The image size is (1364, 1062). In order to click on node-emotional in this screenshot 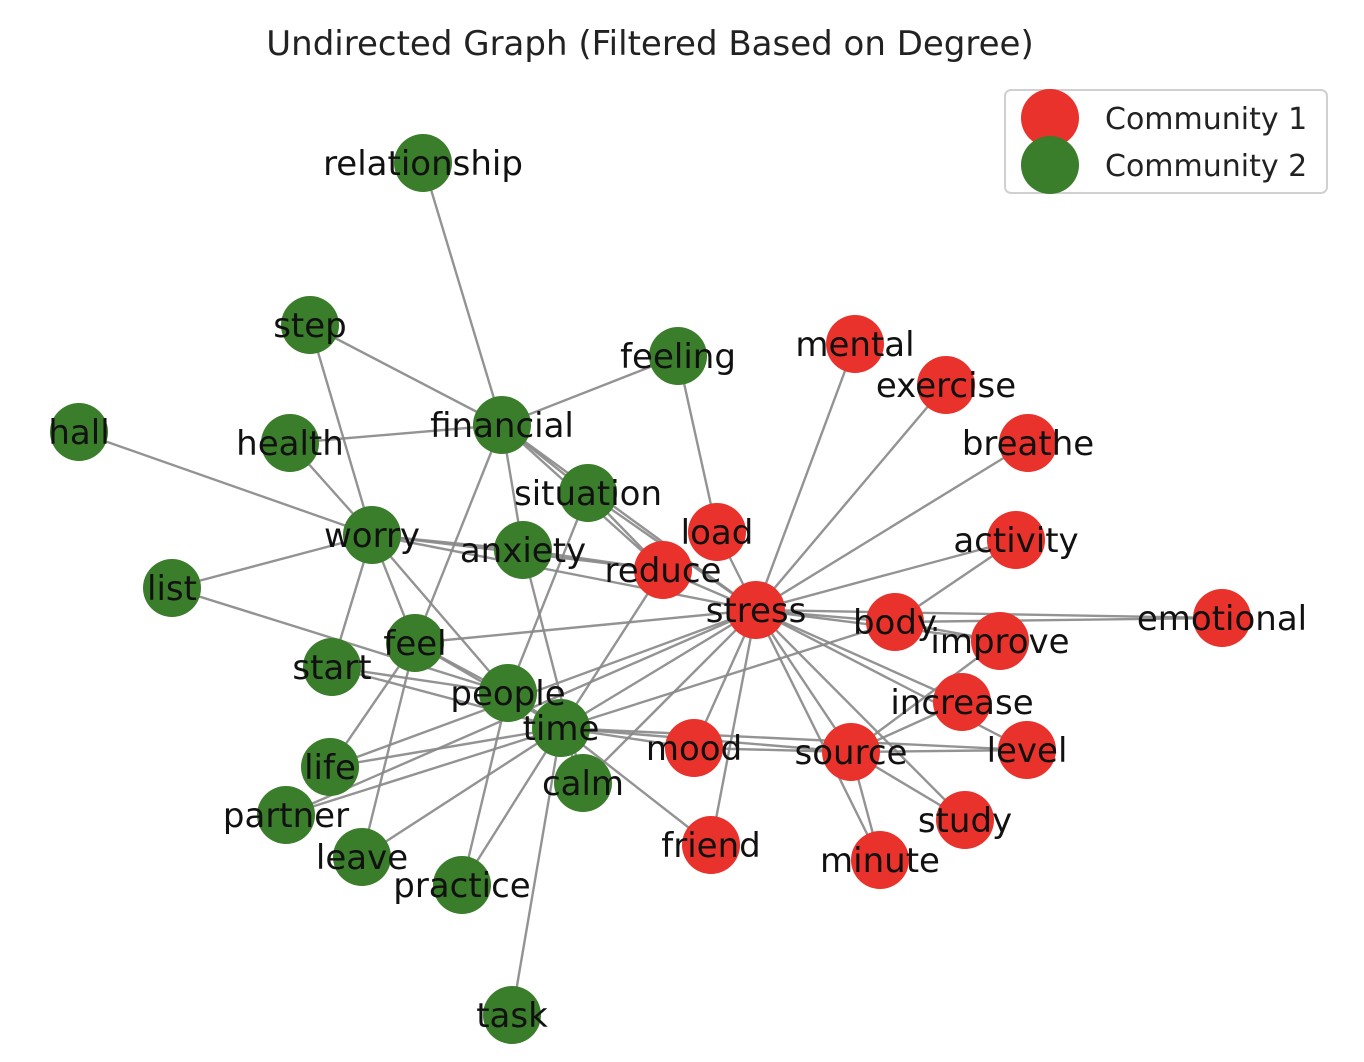, I will do `click(1222, 618)`.